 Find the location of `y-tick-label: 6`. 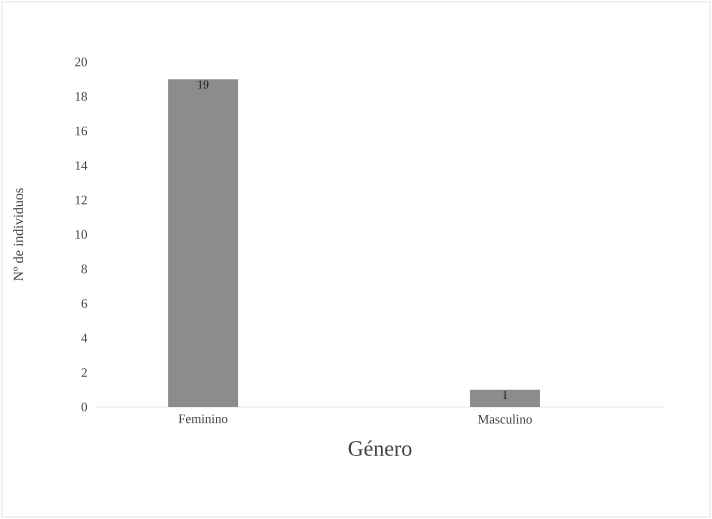

y-tick-label: 6 is located at coordinates (85, 303).